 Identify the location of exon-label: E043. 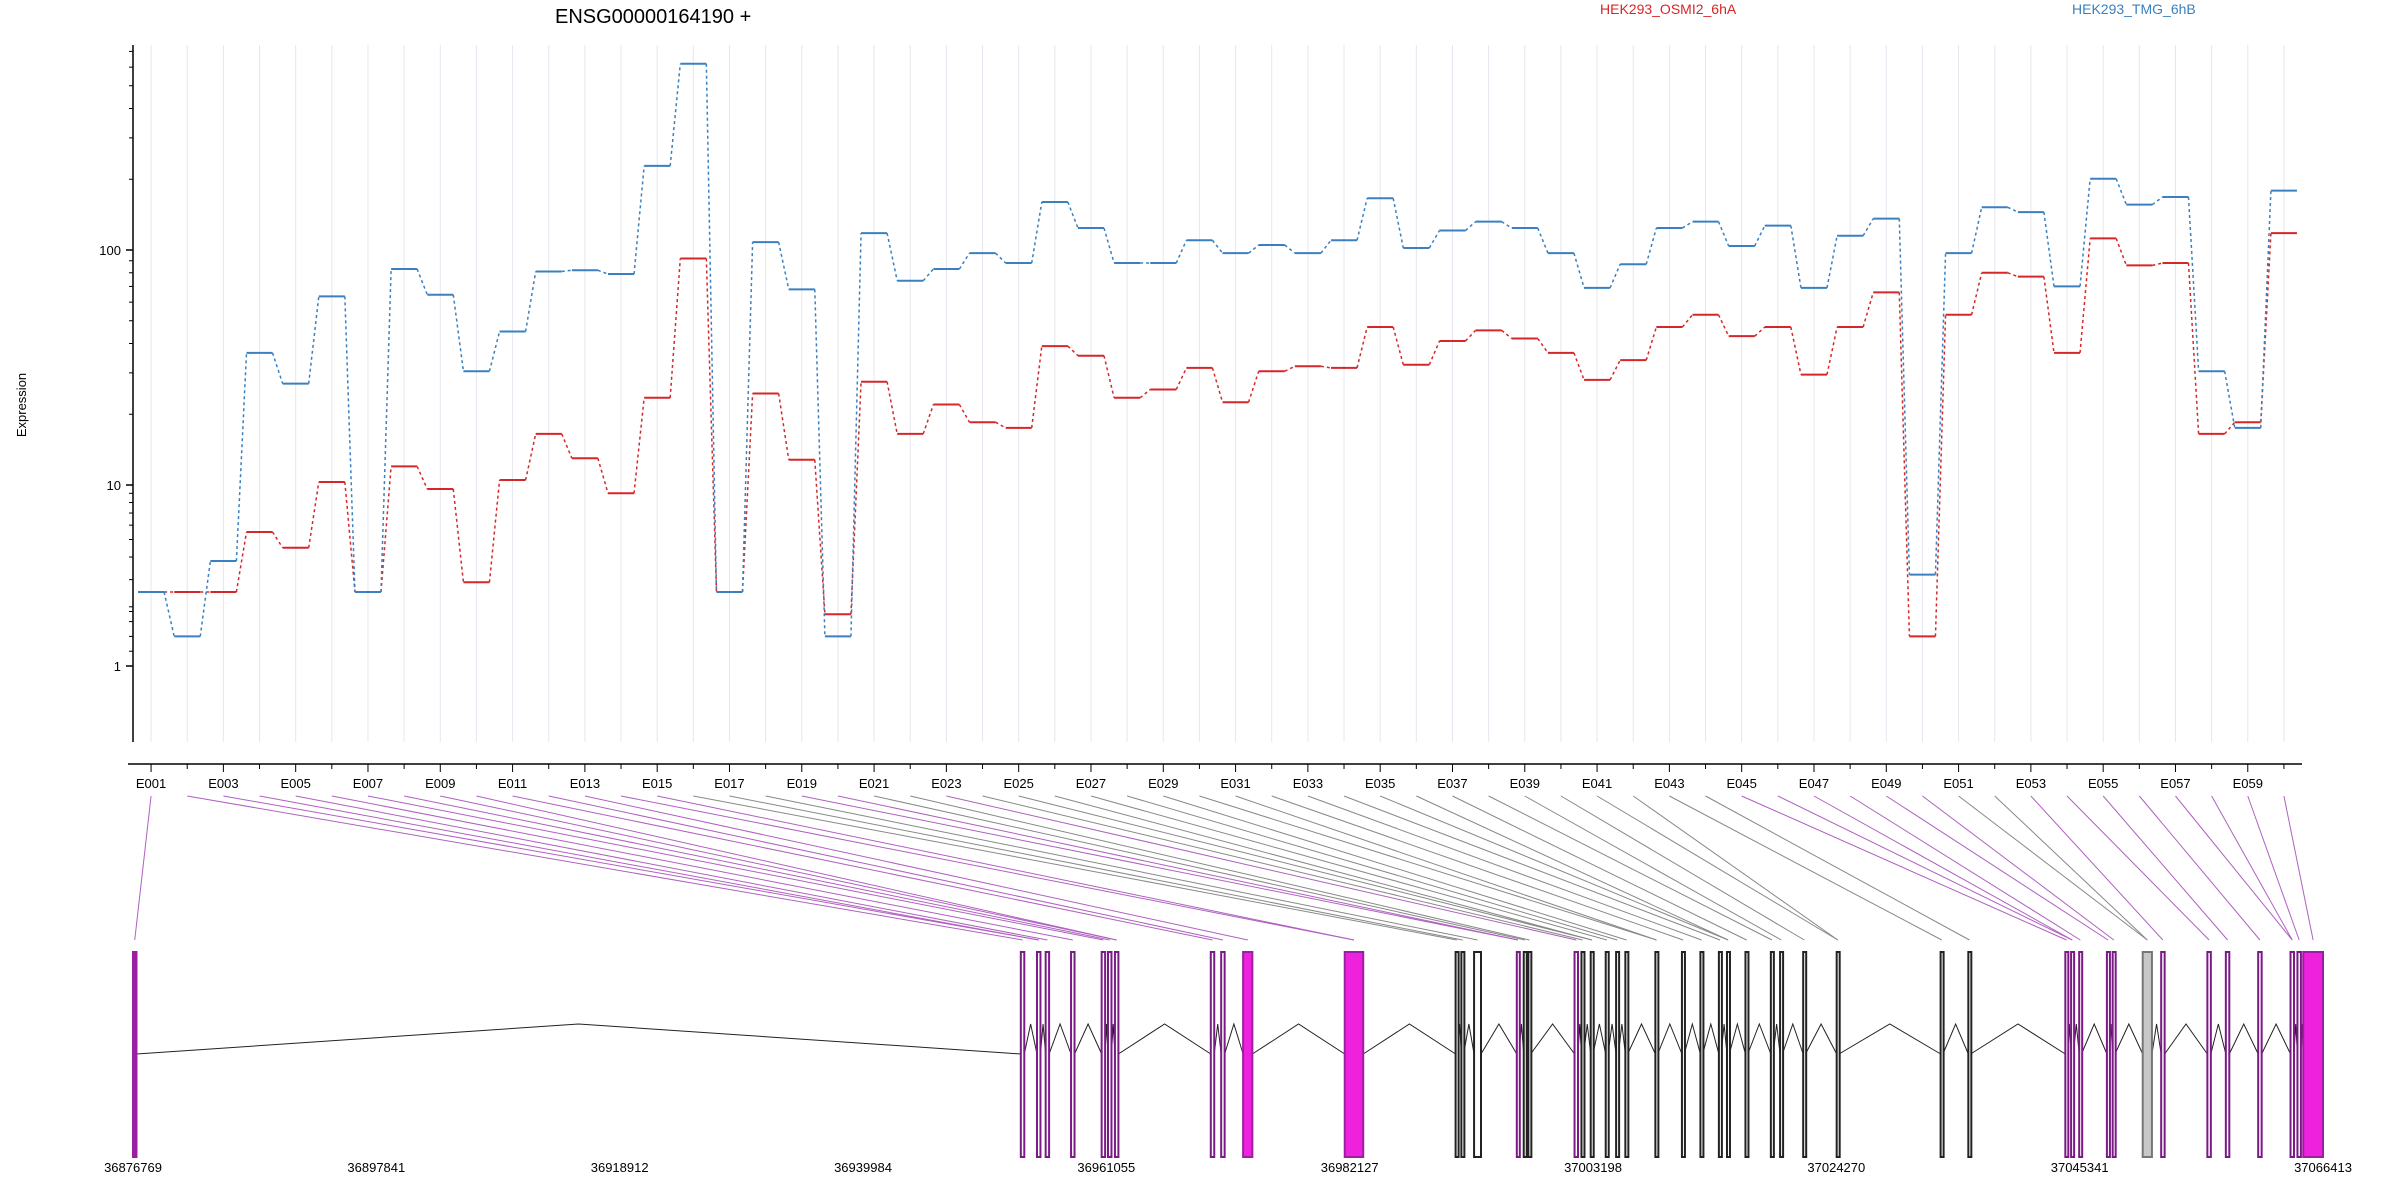
(1669, 783).